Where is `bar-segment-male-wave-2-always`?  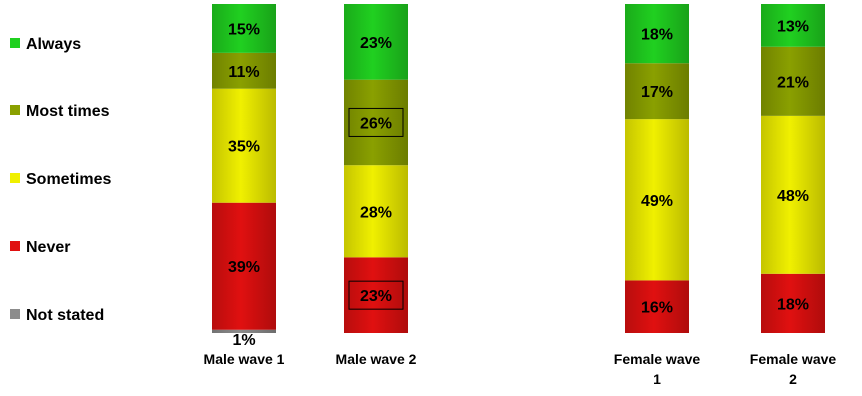 bar-segment-male-wave-2-always is located at coordinates (376, 42).